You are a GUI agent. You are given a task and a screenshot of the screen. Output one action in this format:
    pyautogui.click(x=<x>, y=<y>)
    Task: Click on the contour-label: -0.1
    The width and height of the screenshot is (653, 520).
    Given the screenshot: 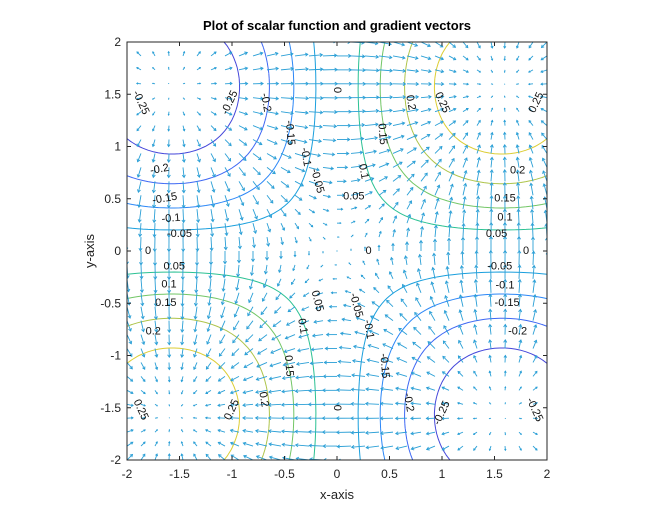 What is the action you would take?
    pyautogui.click(x=505, y=285)
    